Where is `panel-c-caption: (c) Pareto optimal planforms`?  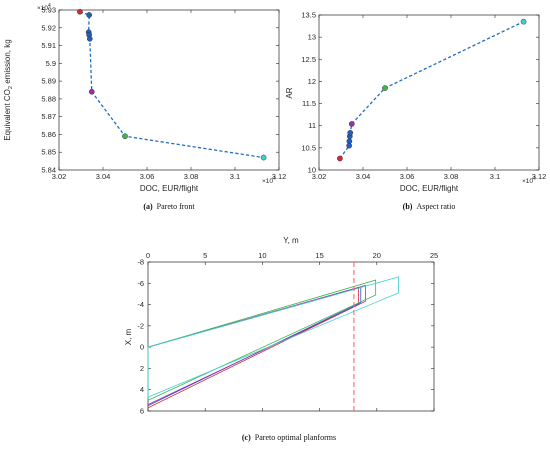 panel-c-caption: (c) Pareto optimal planforms is located at coordinates (289, 437).